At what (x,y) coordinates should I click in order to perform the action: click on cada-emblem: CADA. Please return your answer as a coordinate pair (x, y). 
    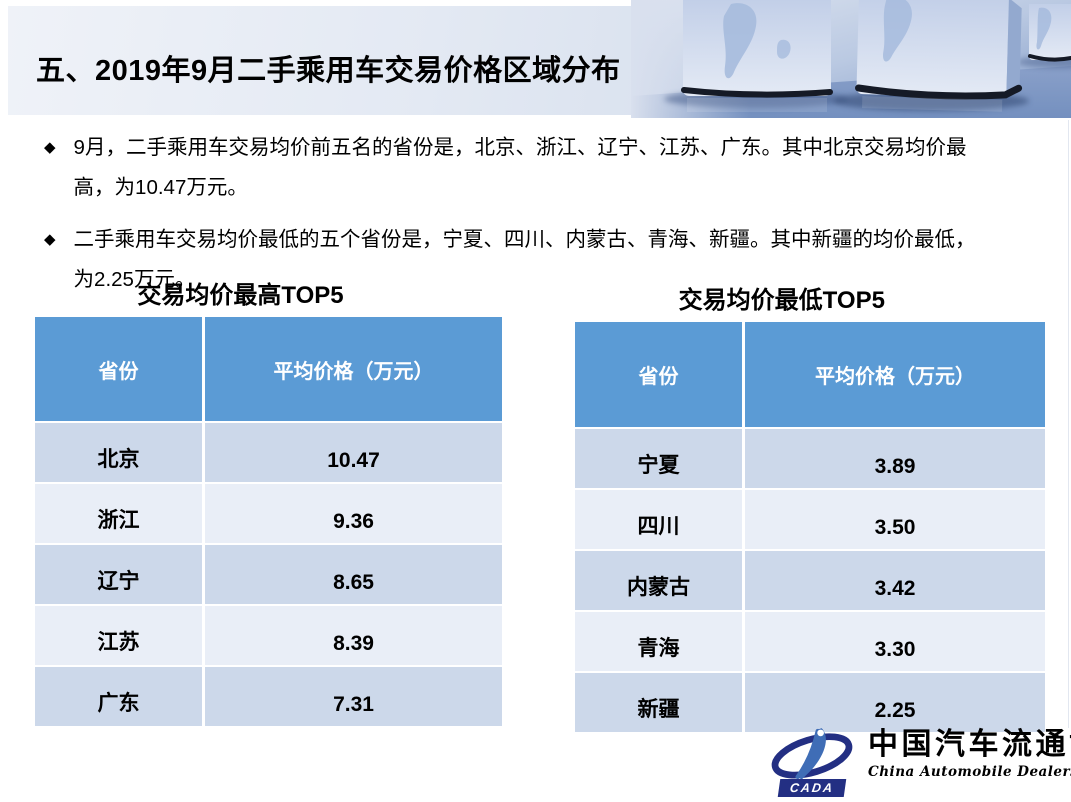
    Looking at the image, I should click on (812, 762).